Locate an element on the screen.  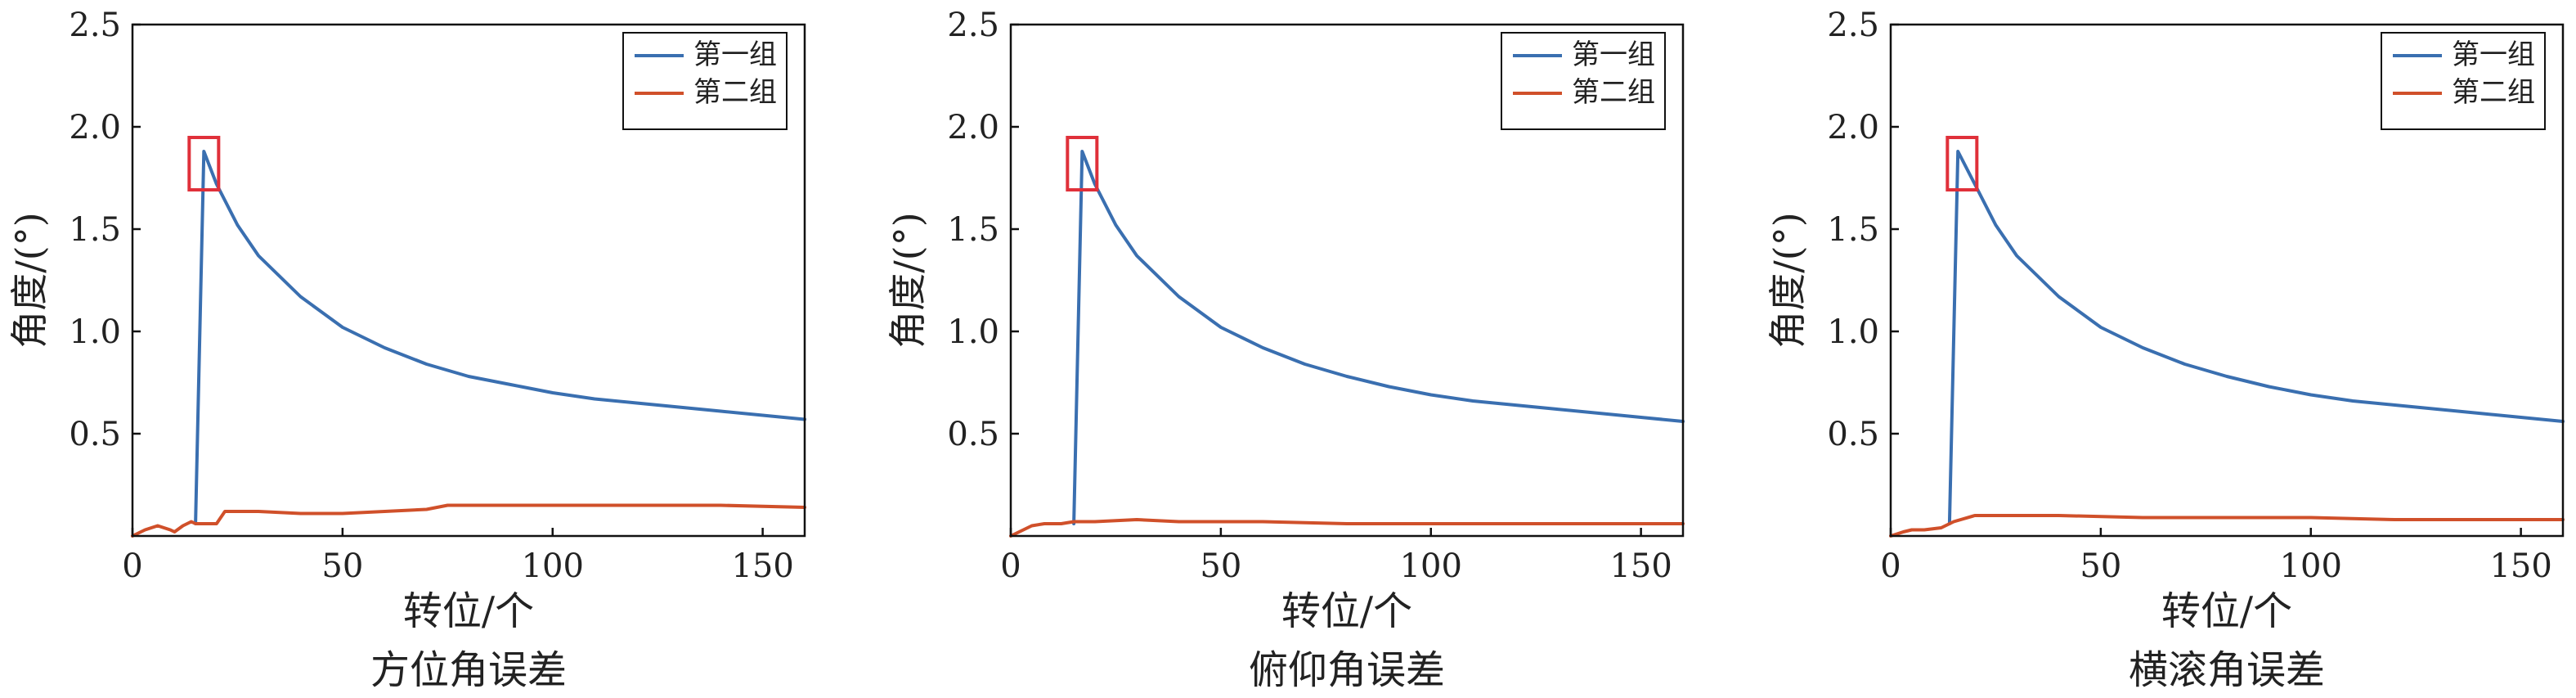
chart-title: 横滚角误差 is located at coordinates (2227, 670).